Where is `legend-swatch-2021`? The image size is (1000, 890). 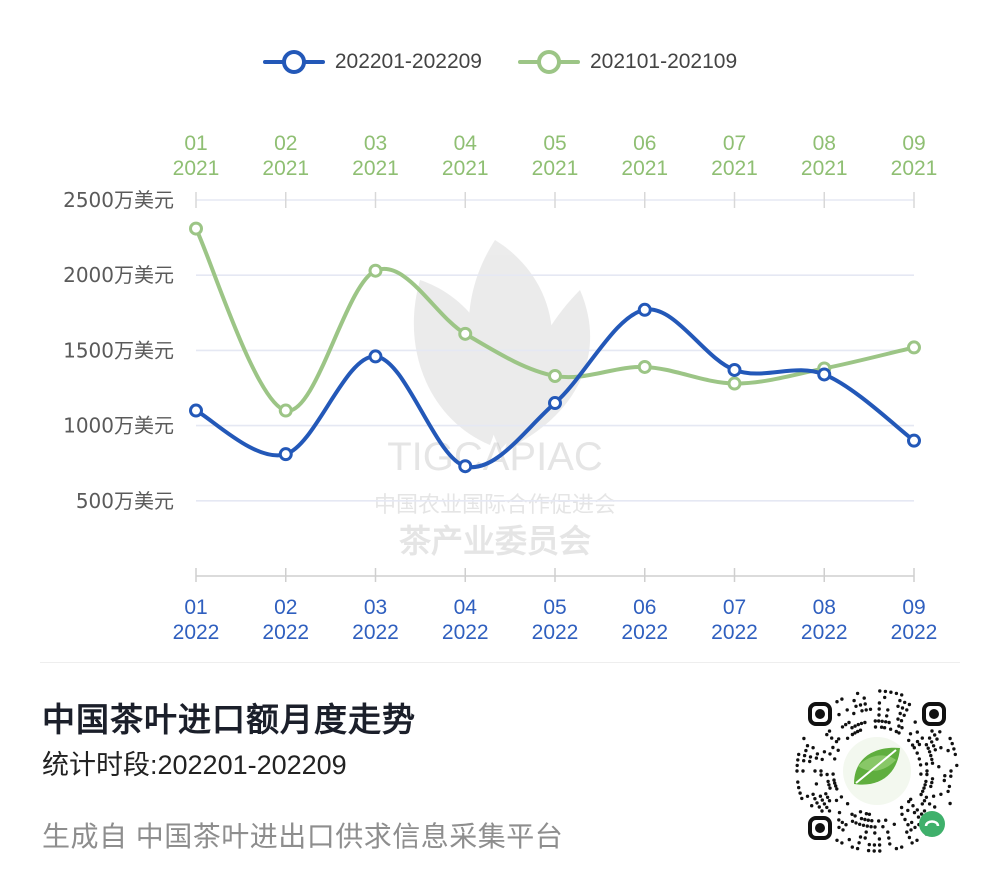 legend-swatch-2021 is located at coordinates (549, 62).